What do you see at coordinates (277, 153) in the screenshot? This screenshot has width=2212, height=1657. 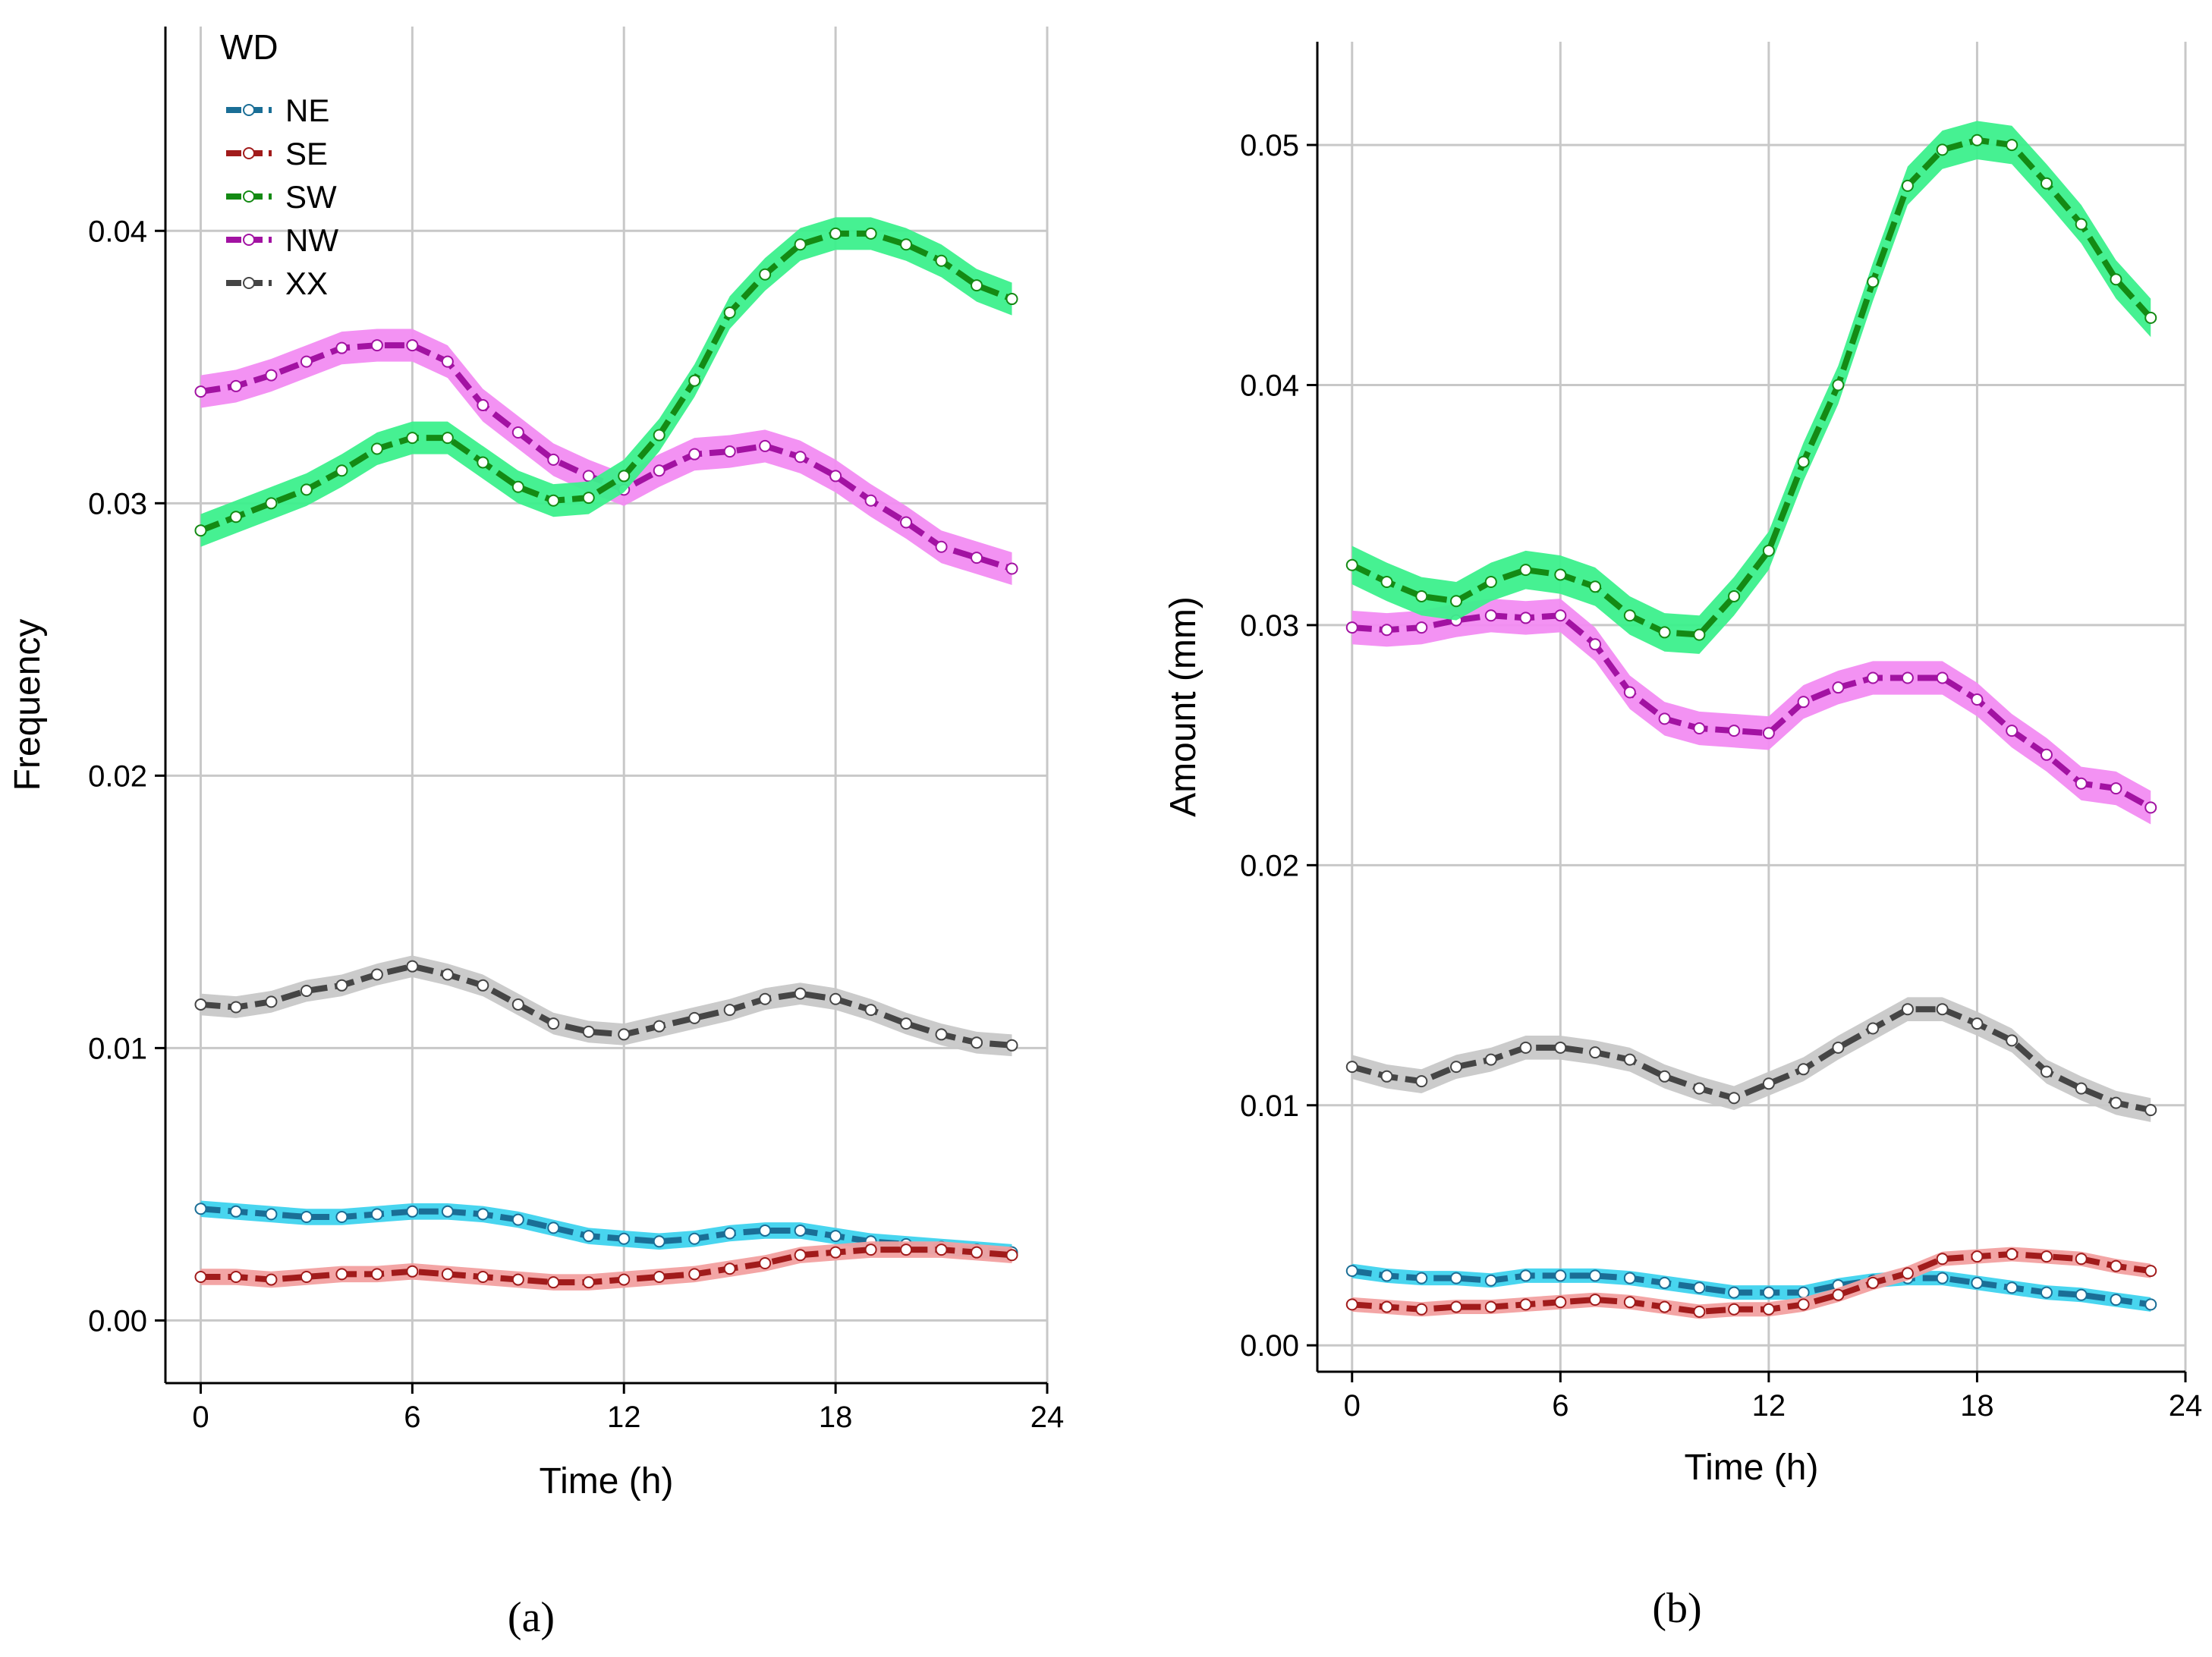 I see `legend-item-se: SE` at bounding box center [277, 153].